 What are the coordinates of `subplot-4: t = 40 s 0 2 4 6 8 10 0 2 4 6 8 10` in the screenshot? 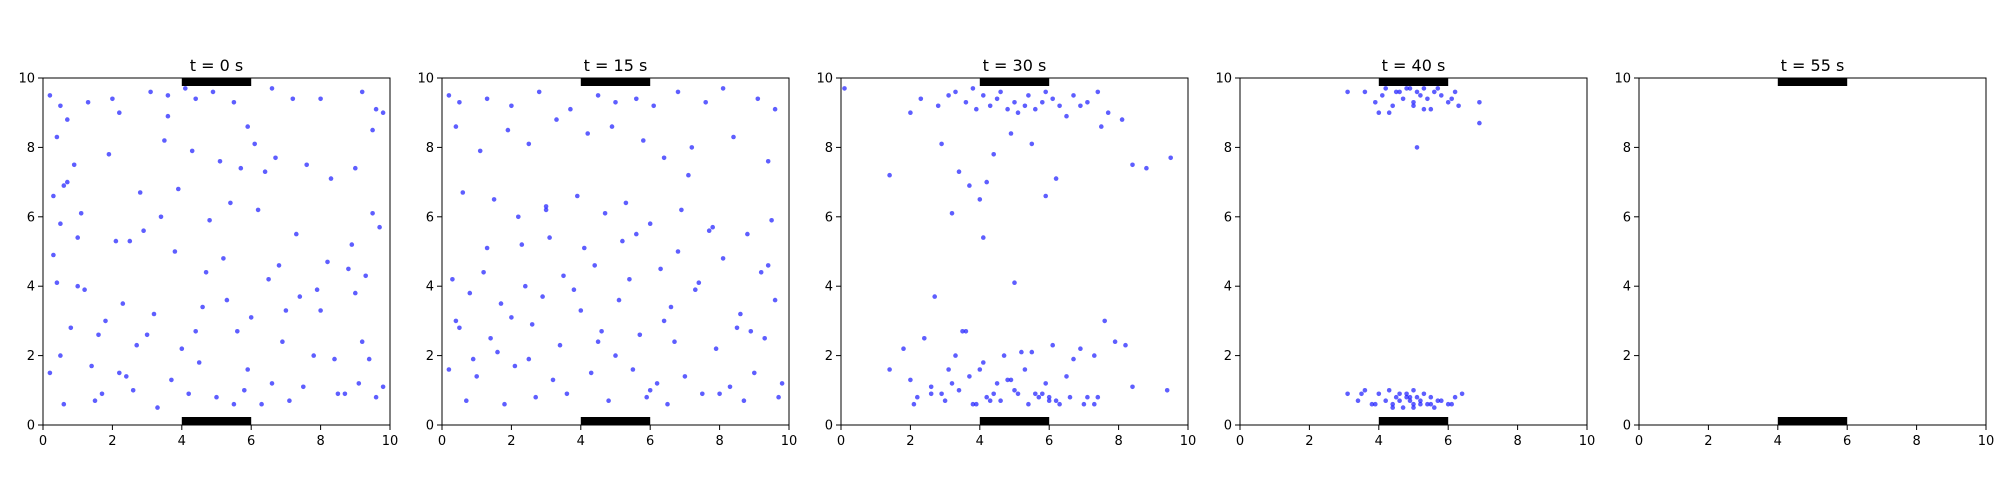 It's located at (1405, 252).